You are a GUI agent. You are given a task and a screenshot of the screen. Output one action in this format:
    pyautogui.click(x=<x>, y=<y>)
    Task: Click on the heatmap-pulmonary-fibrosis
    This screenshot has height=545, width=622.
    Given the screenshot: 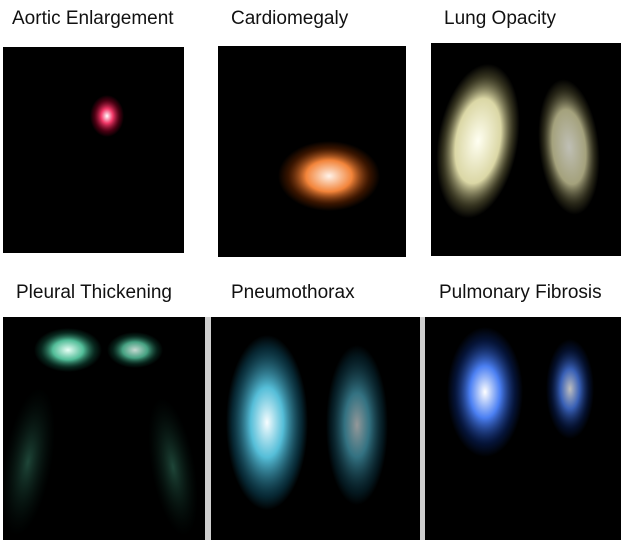 What is the action you would take?
    pyautogui.click(x=520, y=392)
    